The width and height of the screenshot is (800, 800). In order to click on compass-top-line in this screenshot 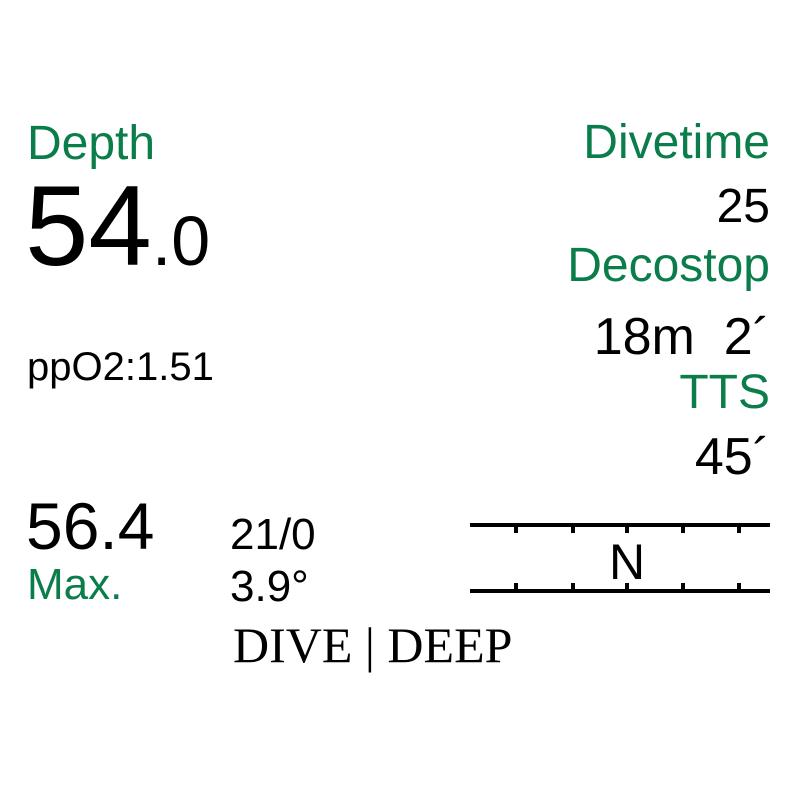, I will do `click(620, 525)`.